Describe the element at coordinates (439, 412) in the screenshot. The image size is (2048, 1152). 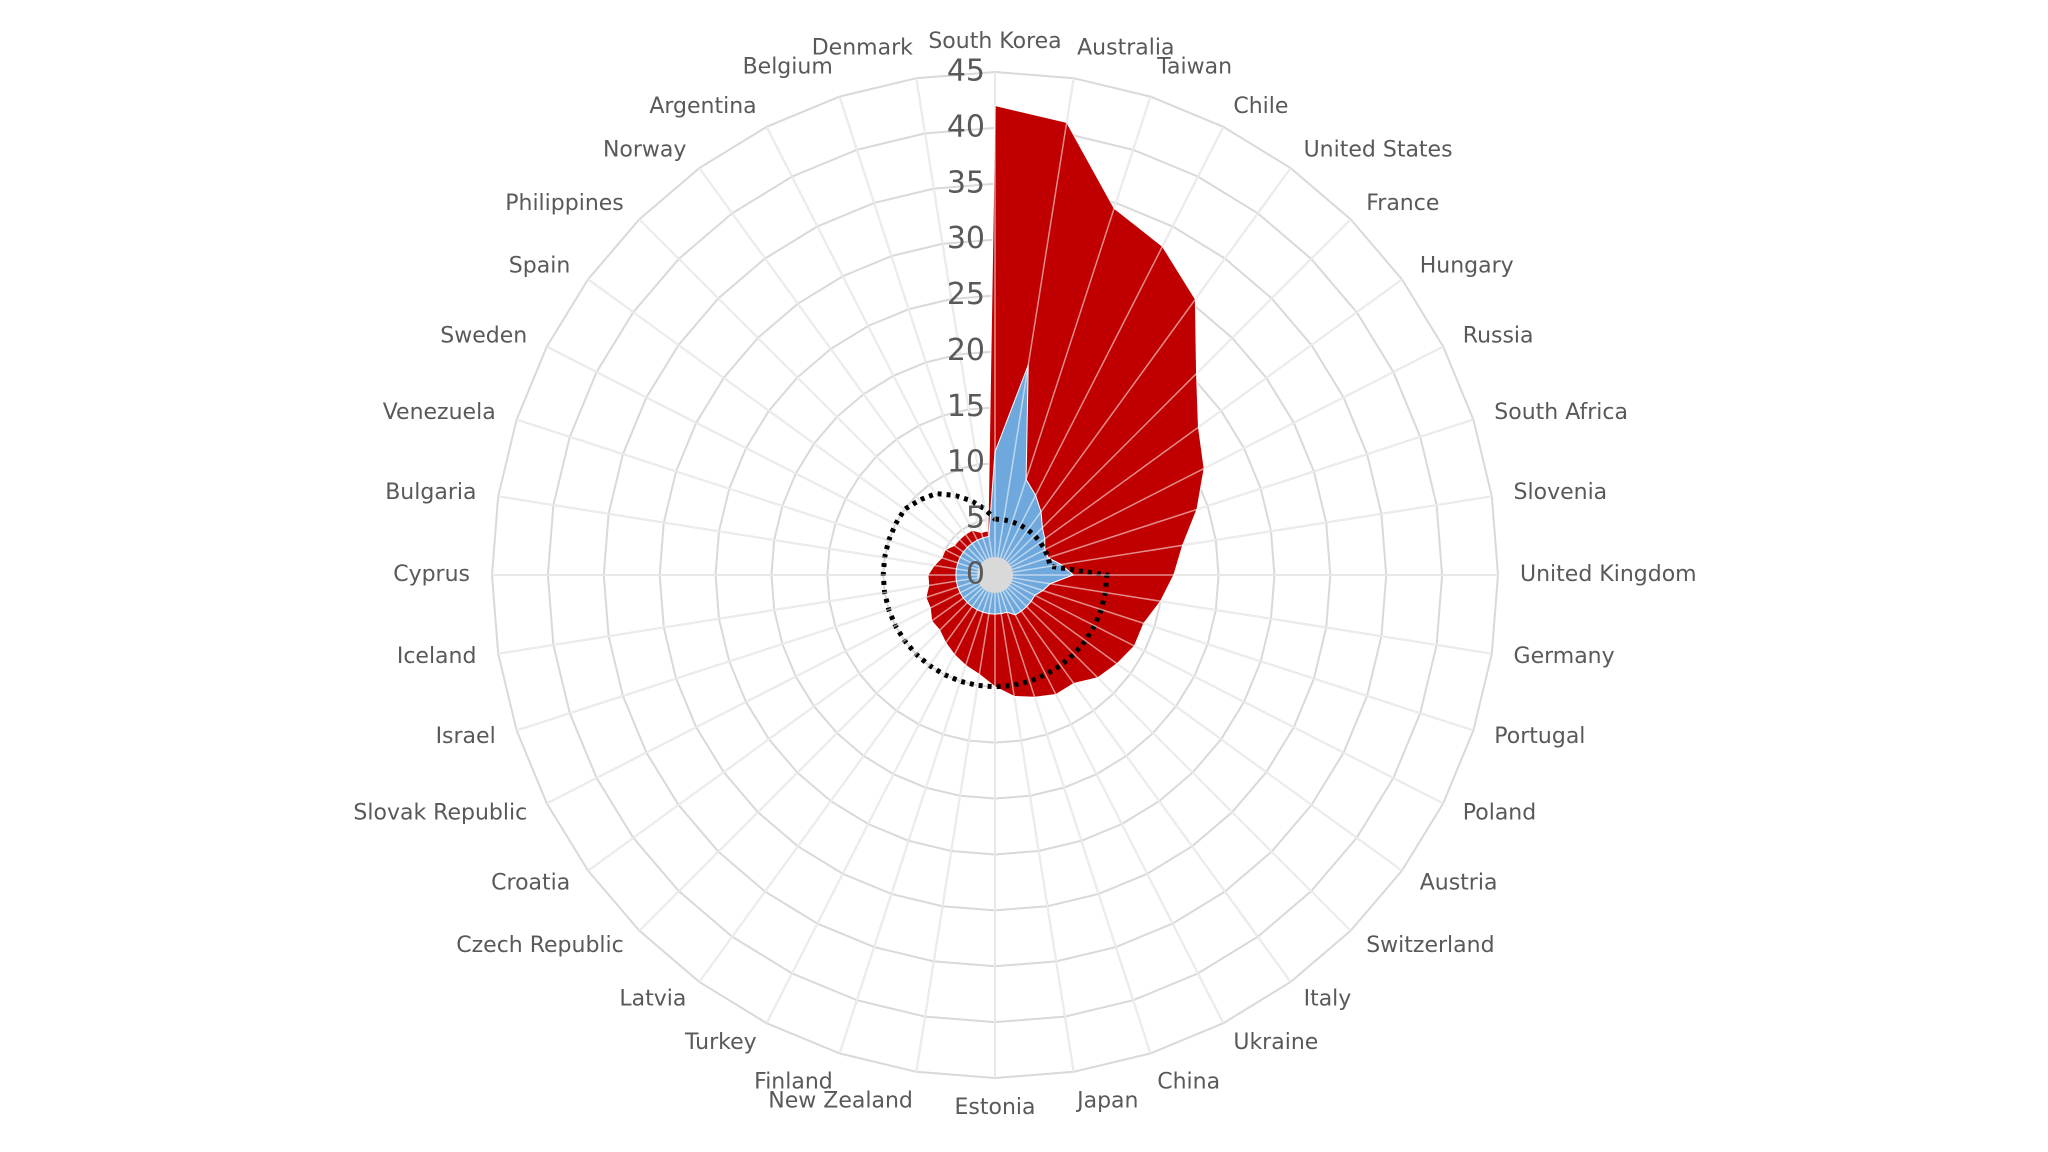
I see `category-label: Venezuela` at that location.